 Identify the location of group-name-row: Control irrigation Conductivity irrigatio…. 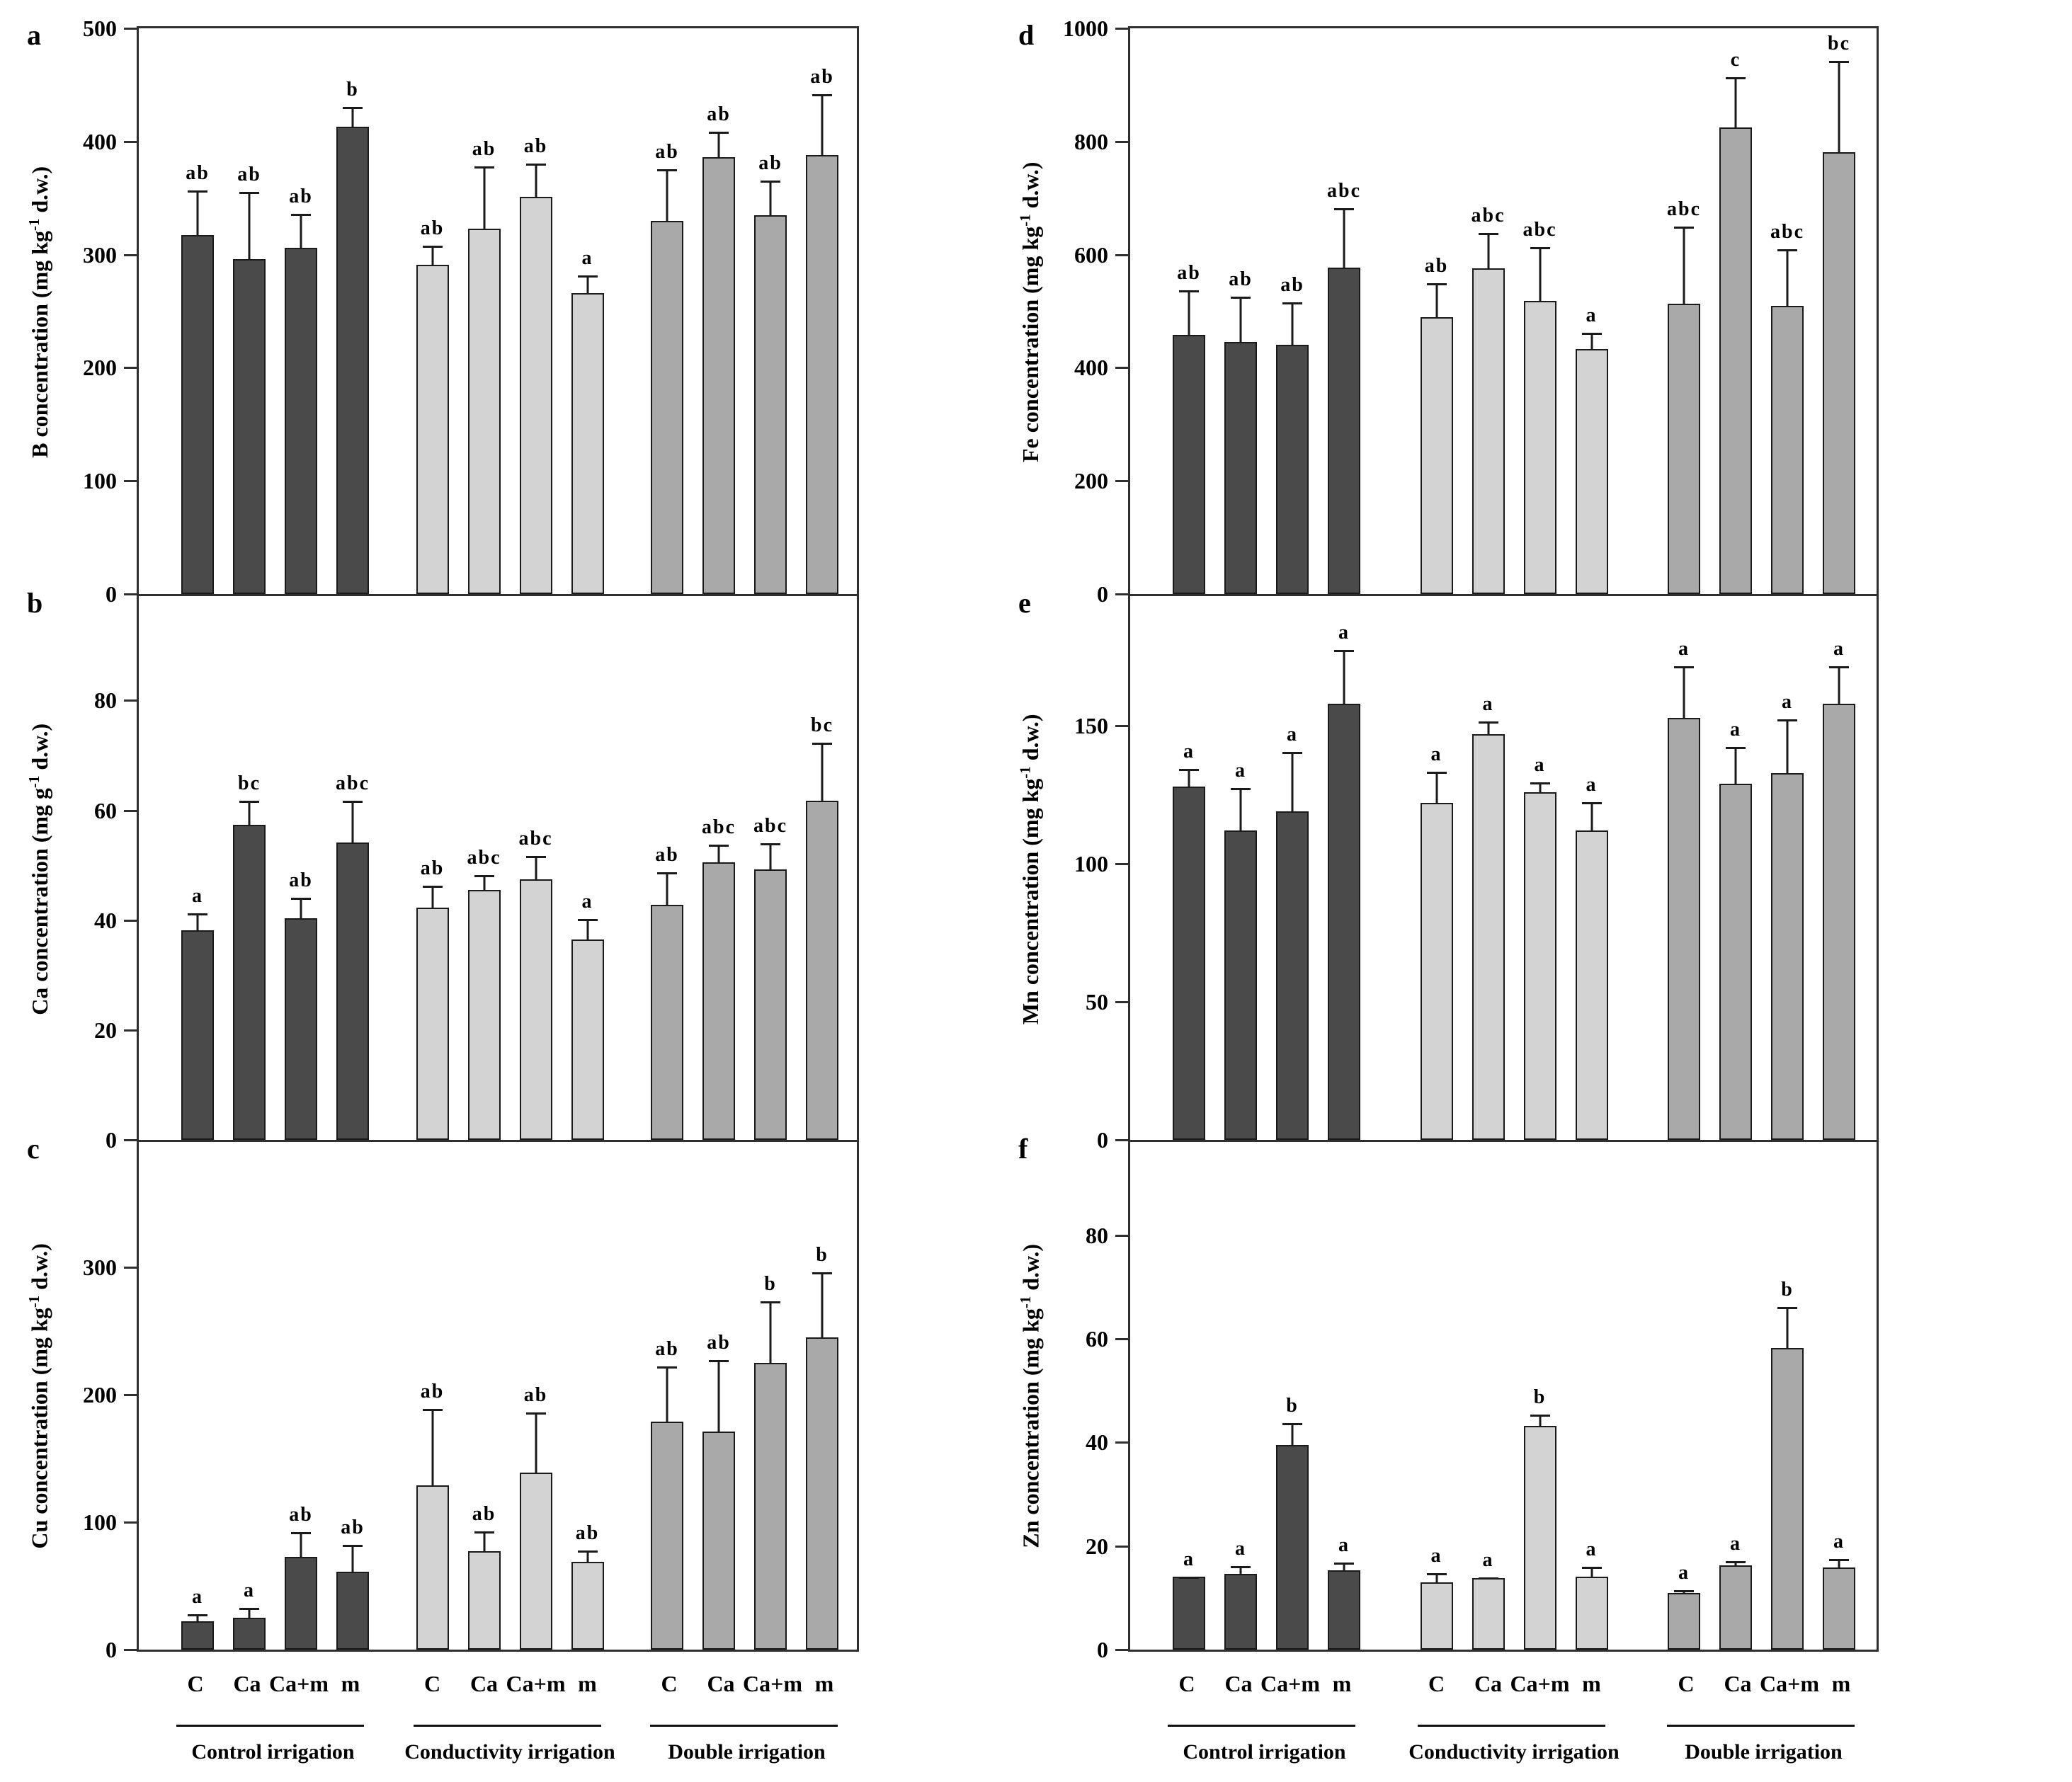
(498, 1752).